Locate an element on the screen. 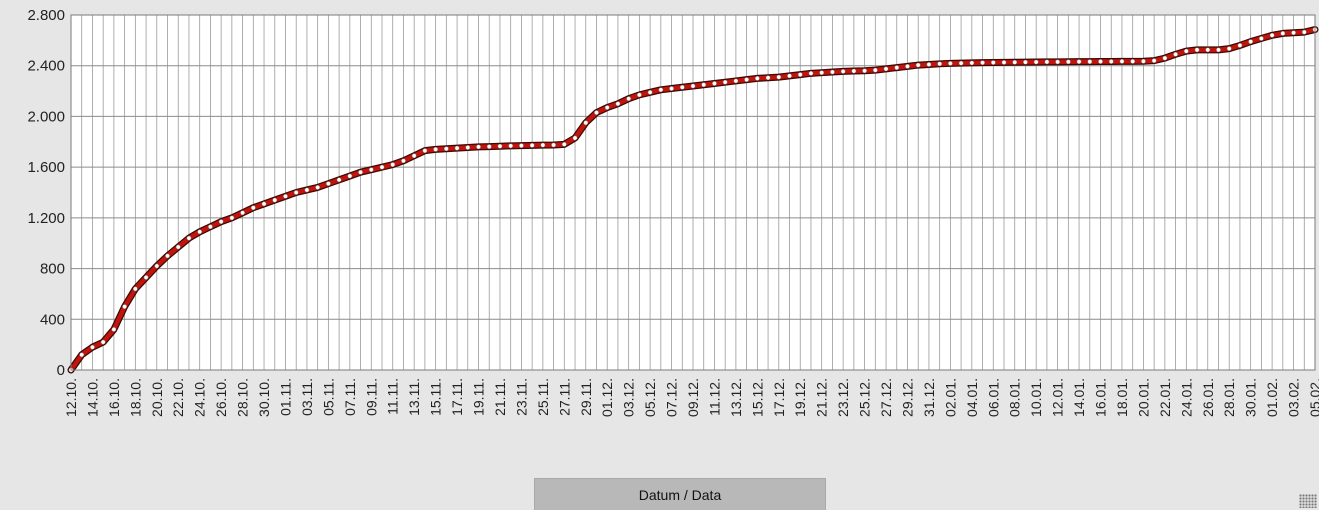 The image size is (1319, 510). y-tick-label: 1.600 is located at coordinates (46, 167).